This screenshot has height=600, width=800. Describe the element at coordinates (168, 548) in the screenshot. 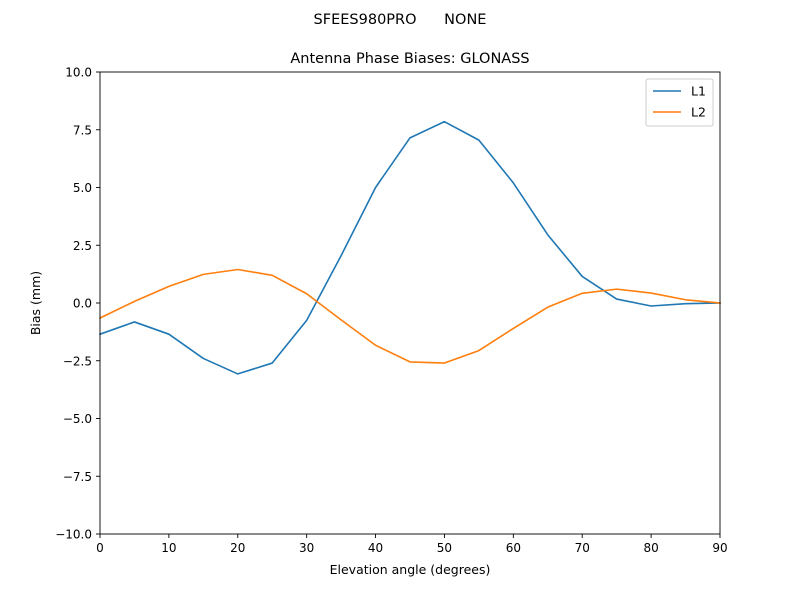

I see `x-tick-label: 10` at that location.